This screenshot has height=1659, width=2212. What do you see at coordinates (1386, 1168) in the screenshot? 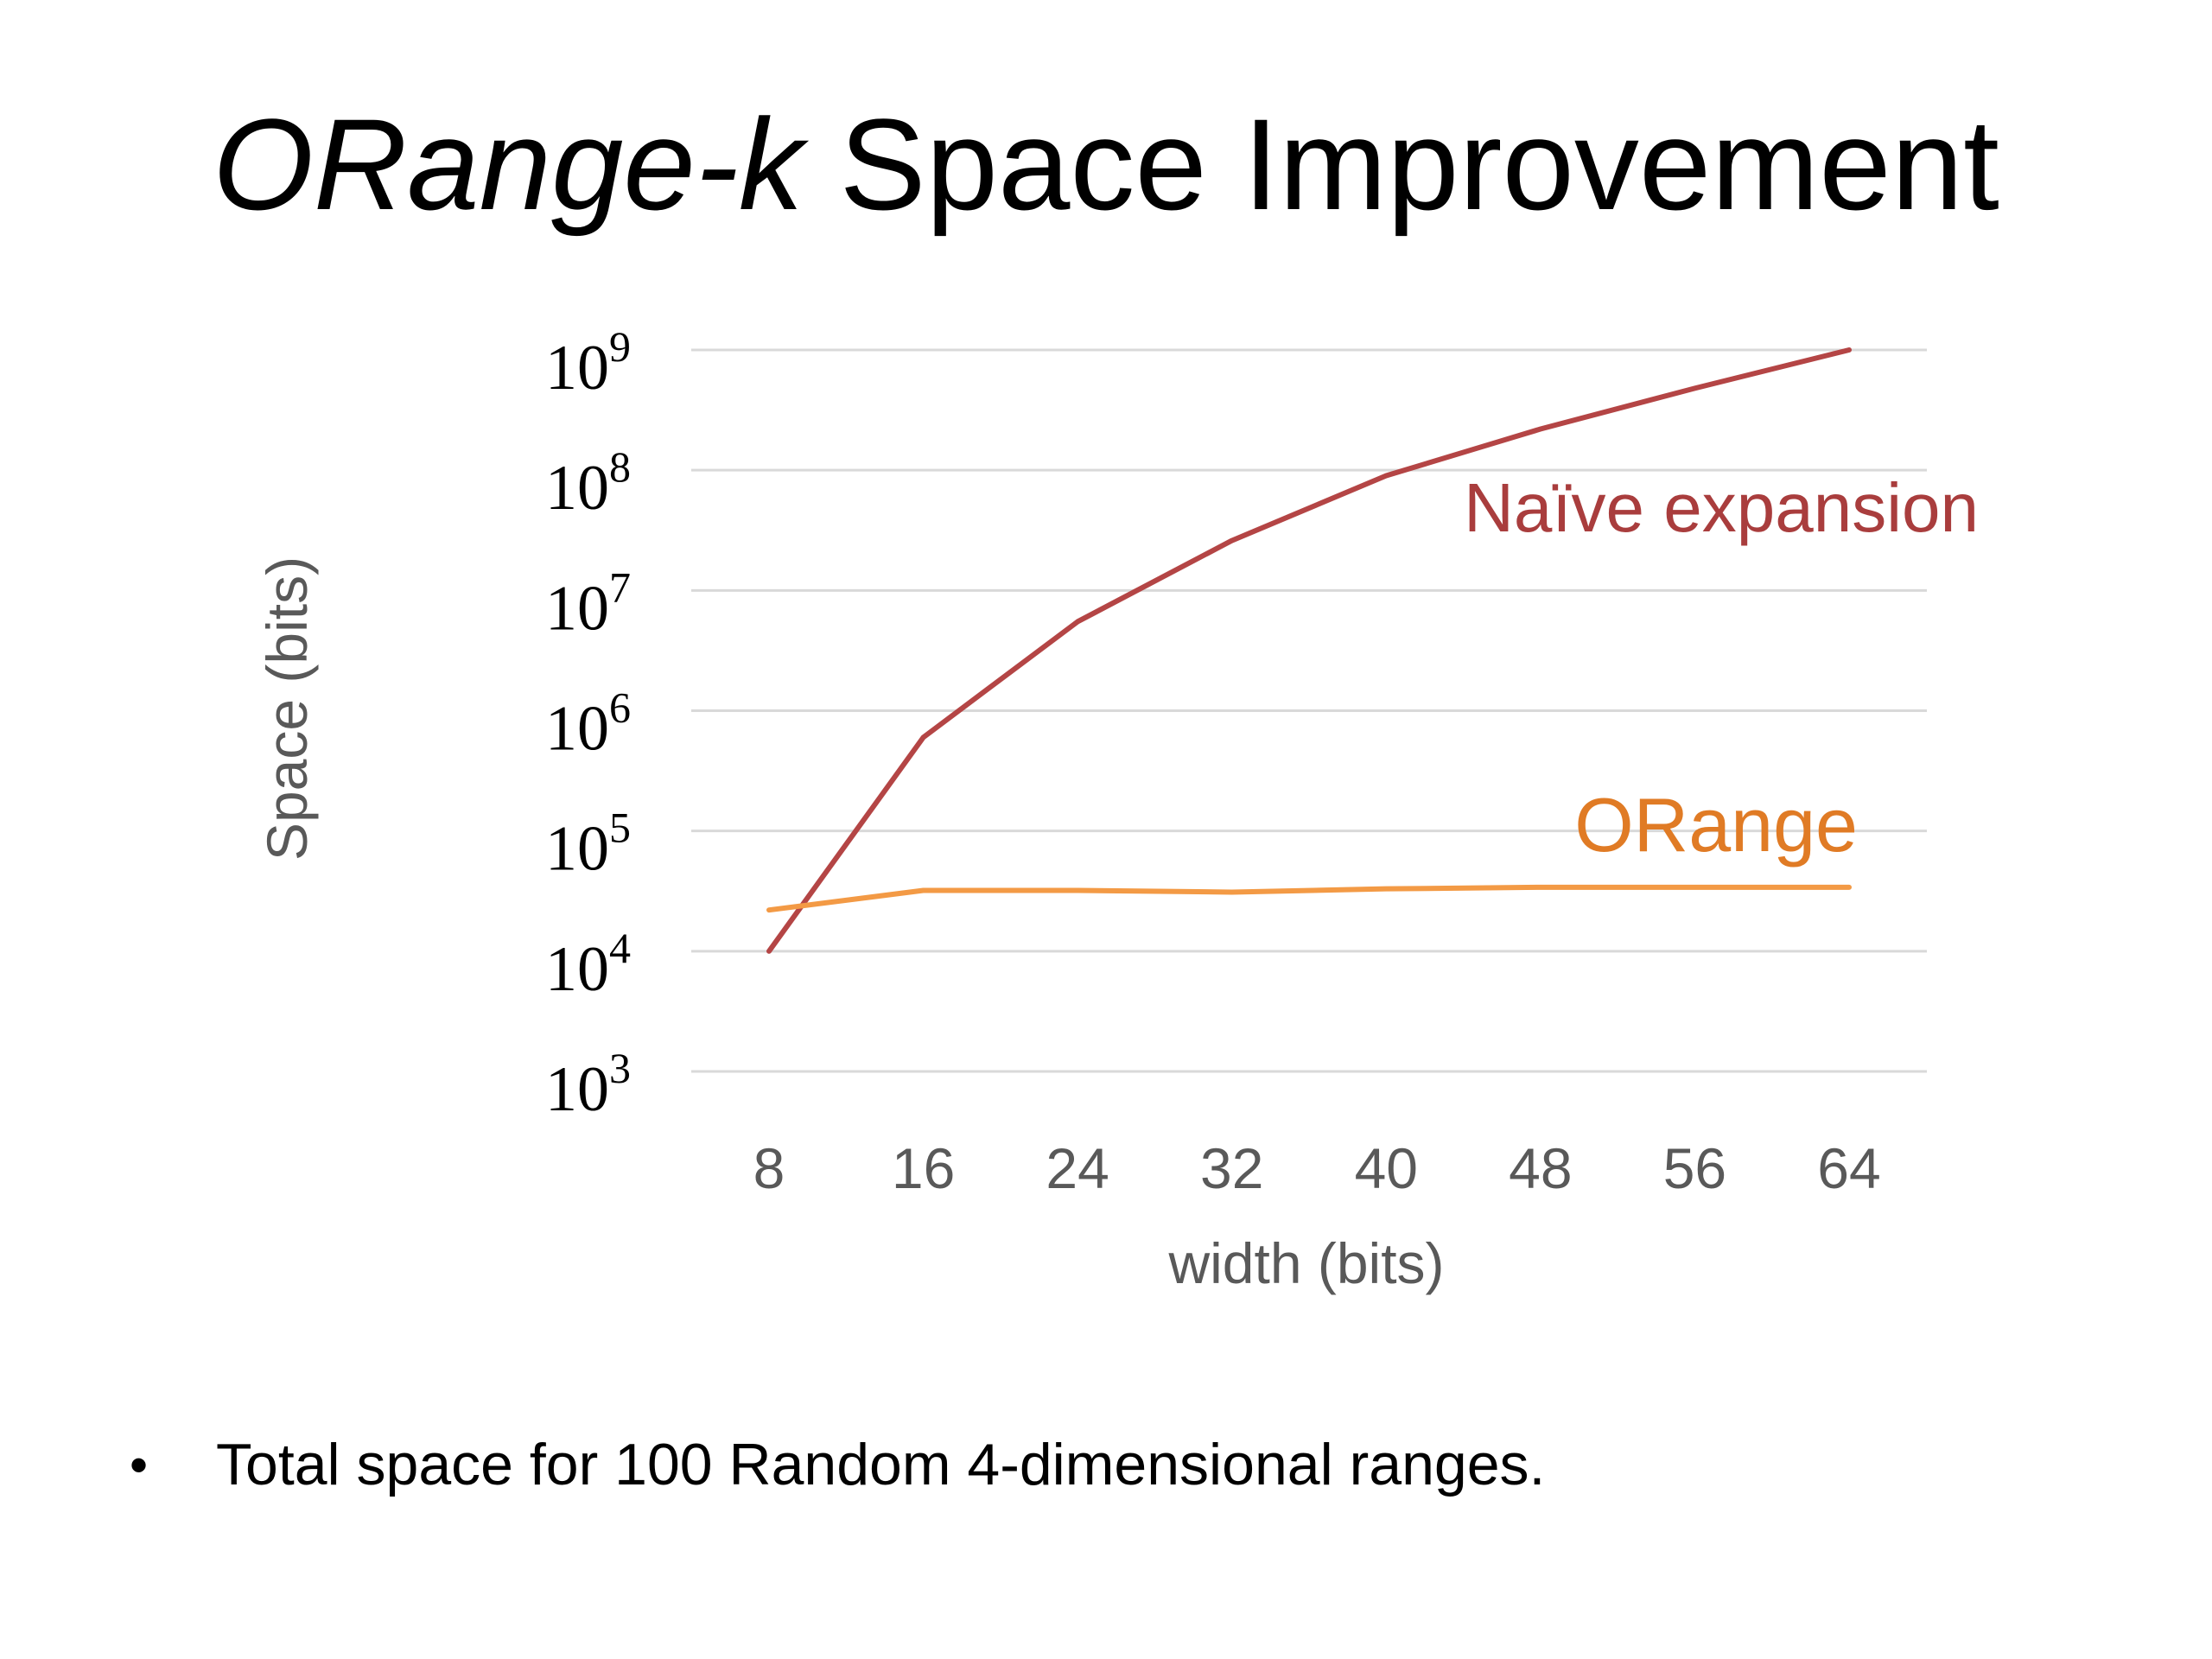
I see `x-tick-label: 40` at bounding box center [1386, 1168].